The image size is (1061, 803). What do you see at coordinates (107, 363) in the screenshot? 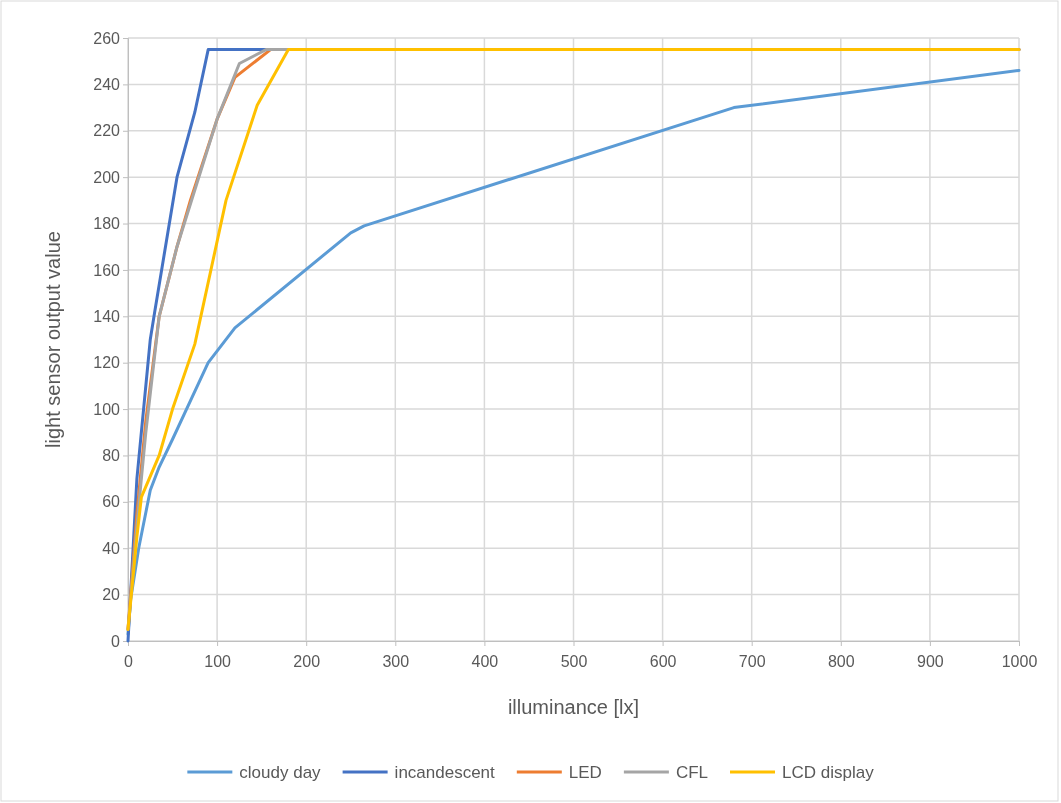
I see `y-tick-label: 120` at bounding box center [107, 363].